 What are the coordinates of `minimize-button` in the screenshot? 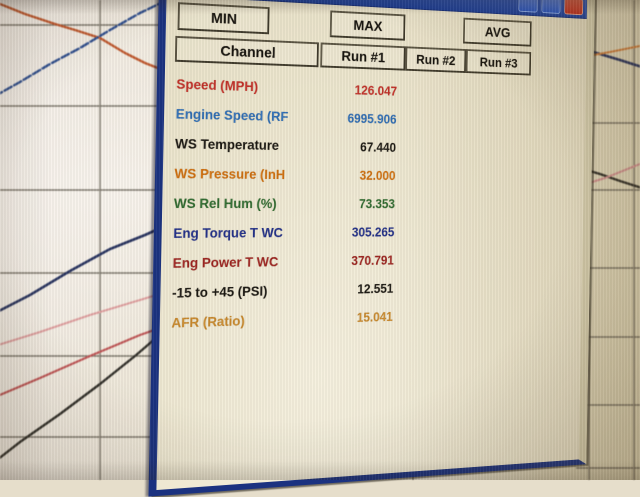 It's located at (528, 6).